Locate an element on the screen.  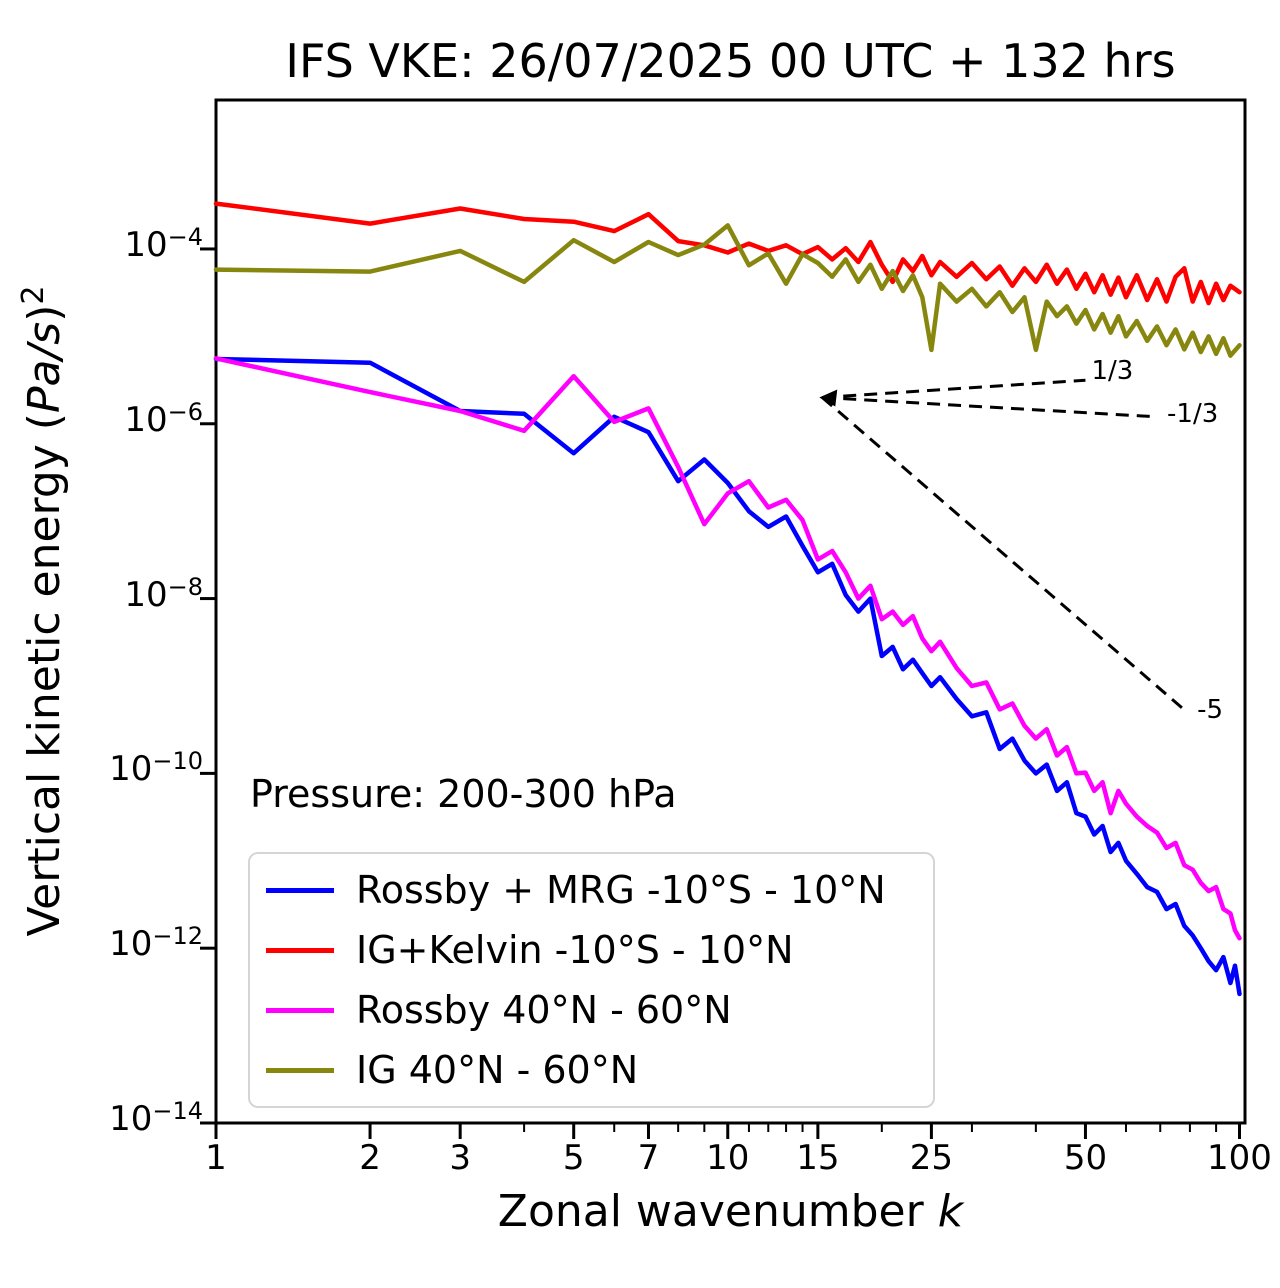
legend-item: Rossby + MRG -10°S - 10°N is located at coordinates (594, 890).